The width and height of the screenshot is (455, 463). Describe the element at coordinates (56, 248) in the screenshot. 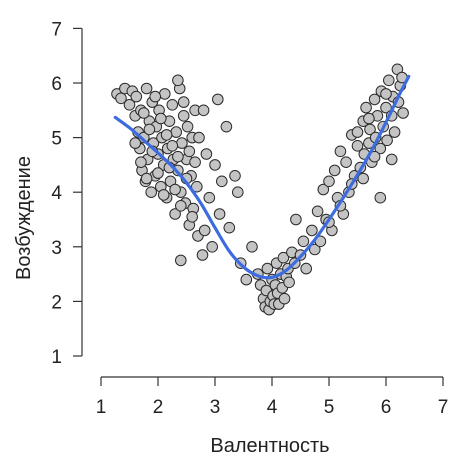

I see `y-tick-label: 3` at that location.